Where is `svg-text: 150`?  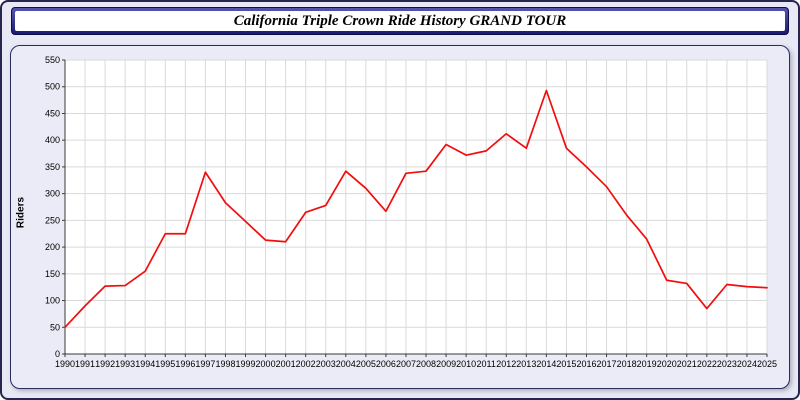
svg-text: 150 is located at coordinates (52, 274).